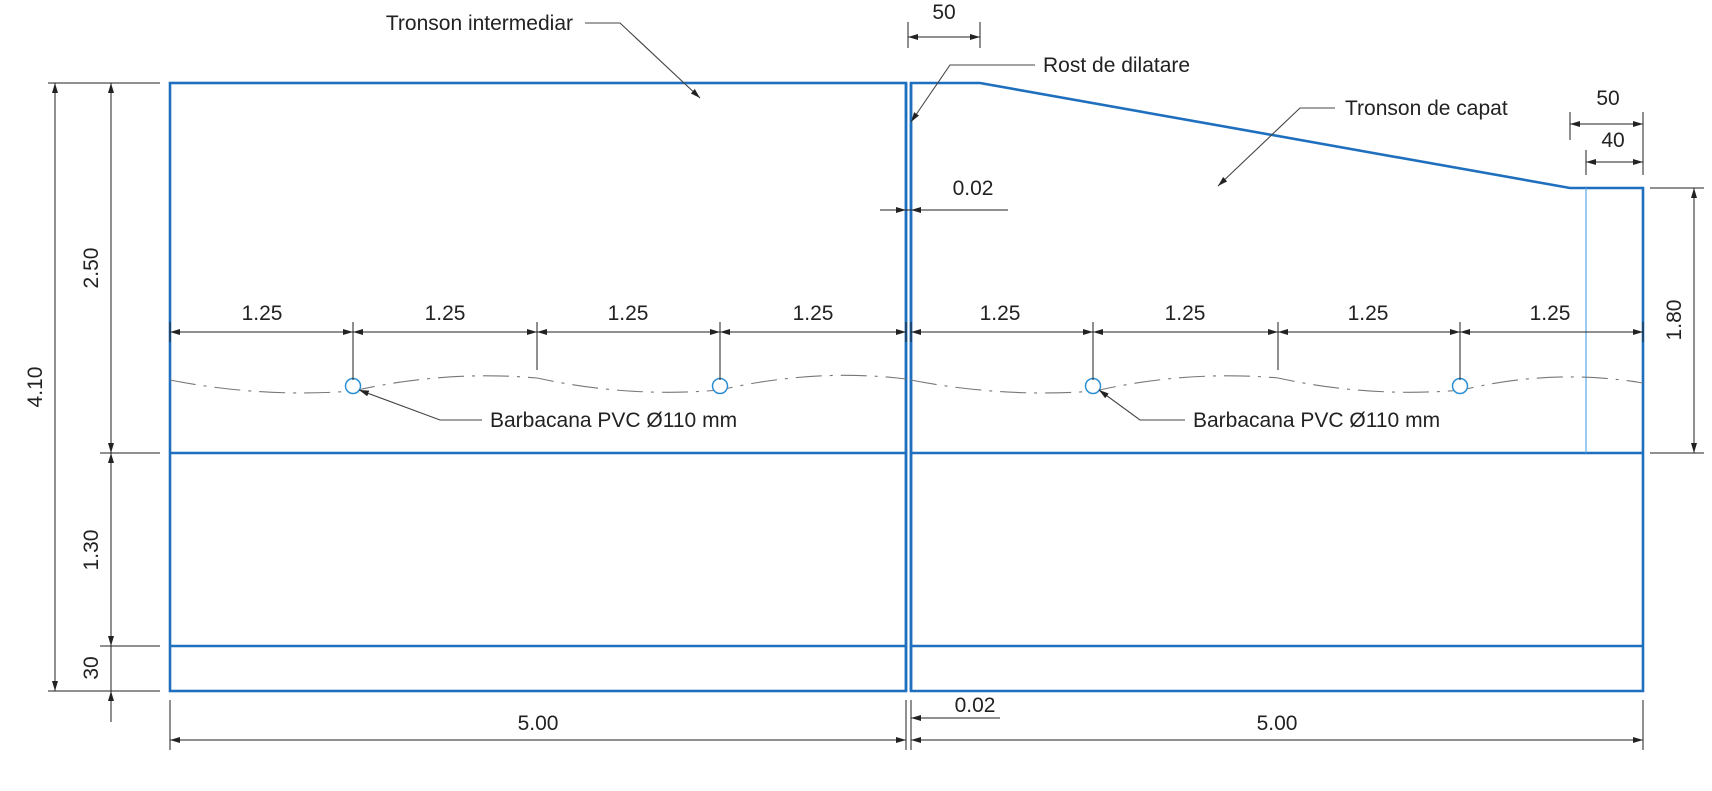 The image size is (1712, 791). I want to click on base-height-label: 30, so click(91, 667).